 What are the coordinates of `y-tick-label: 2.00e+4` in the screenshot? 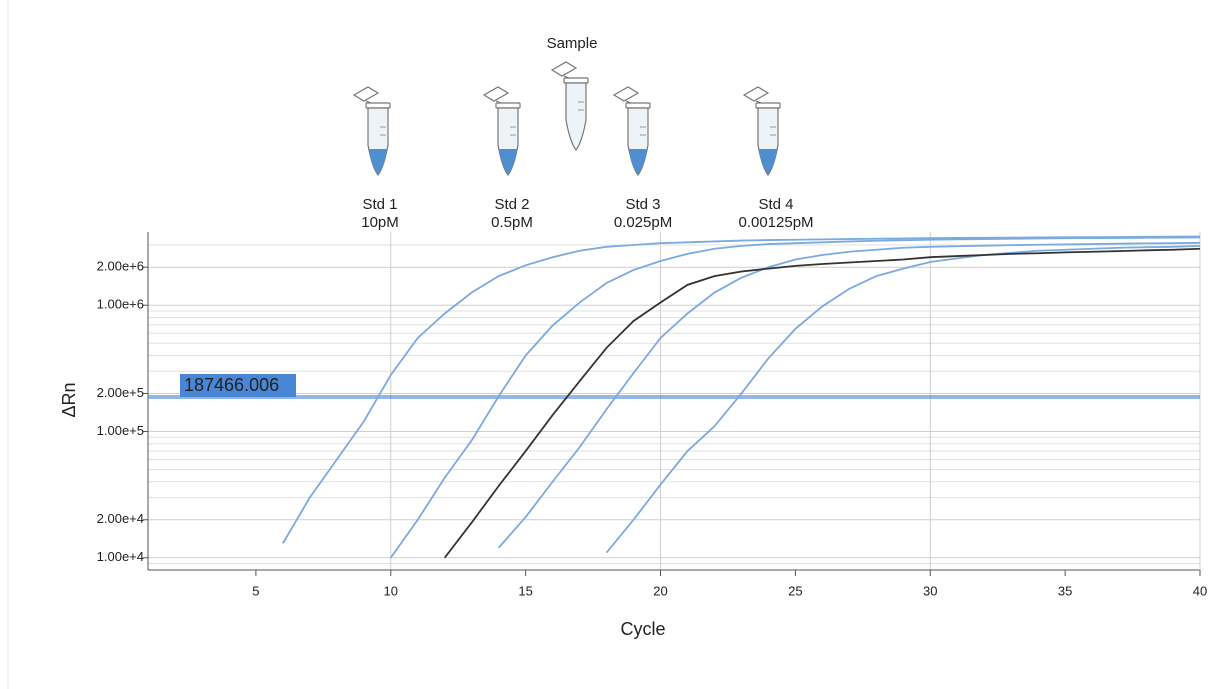 It's located at (120, 518).